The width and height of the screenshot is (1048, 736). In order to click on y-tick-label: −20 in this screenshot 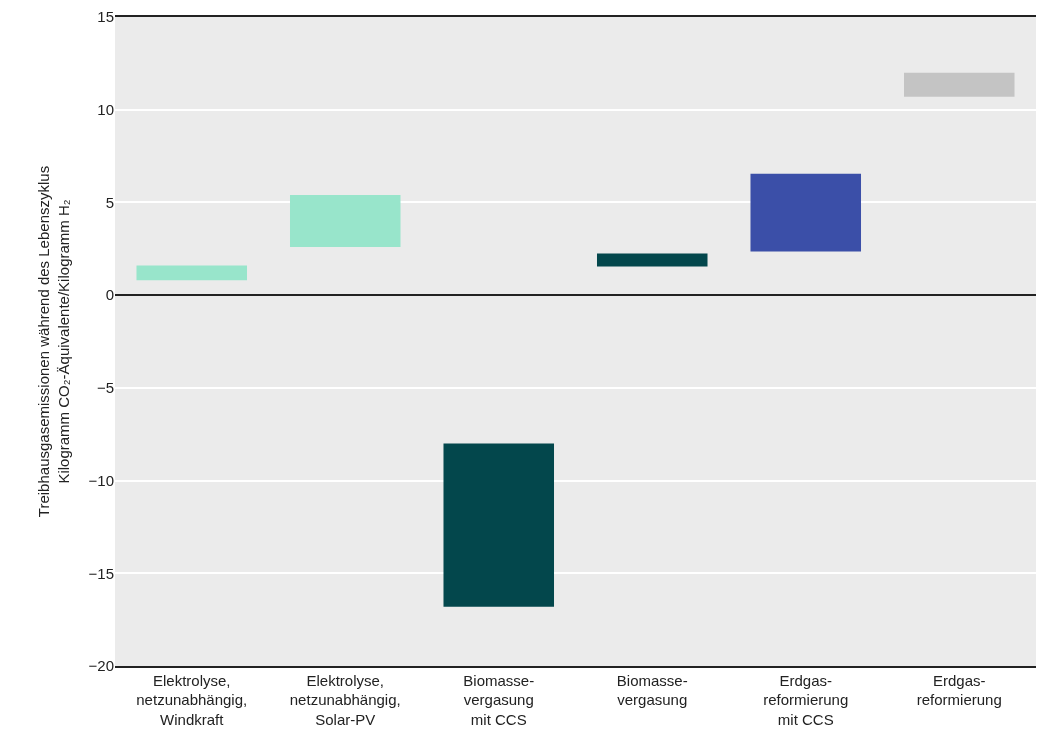, I will do `click(101, 666)`.